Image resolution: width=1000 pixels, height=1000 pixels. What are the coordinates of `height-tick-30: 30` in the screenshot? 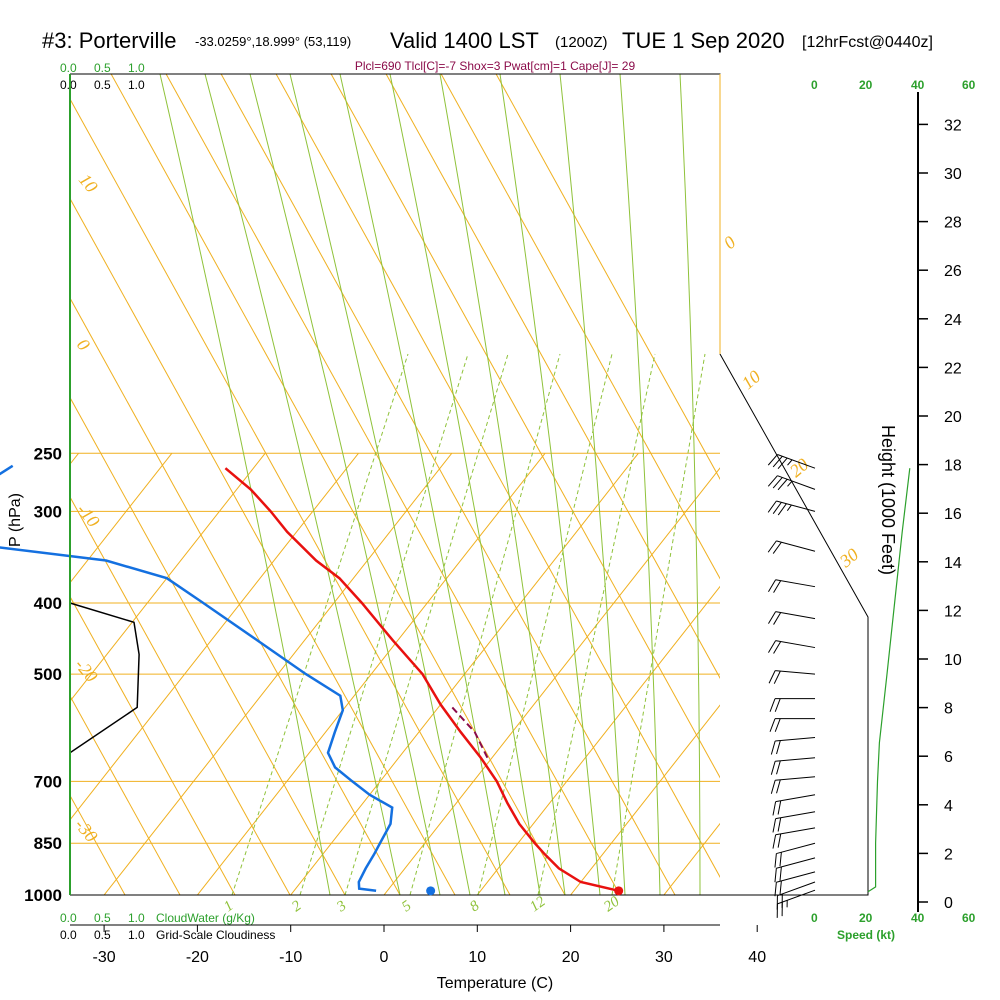 It's located at (953, 174).